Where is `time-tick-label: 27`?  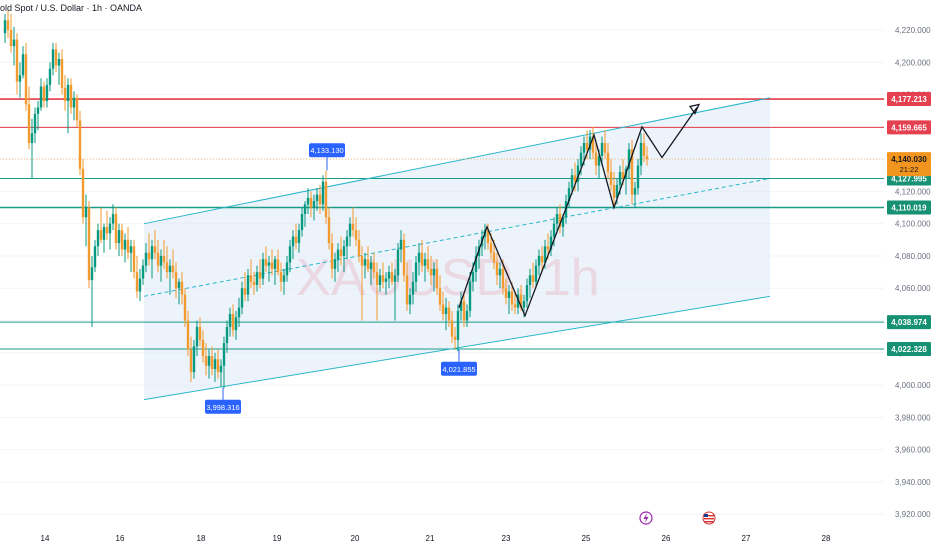
time-tick-label: 27 is located at coordinates (746, 538).